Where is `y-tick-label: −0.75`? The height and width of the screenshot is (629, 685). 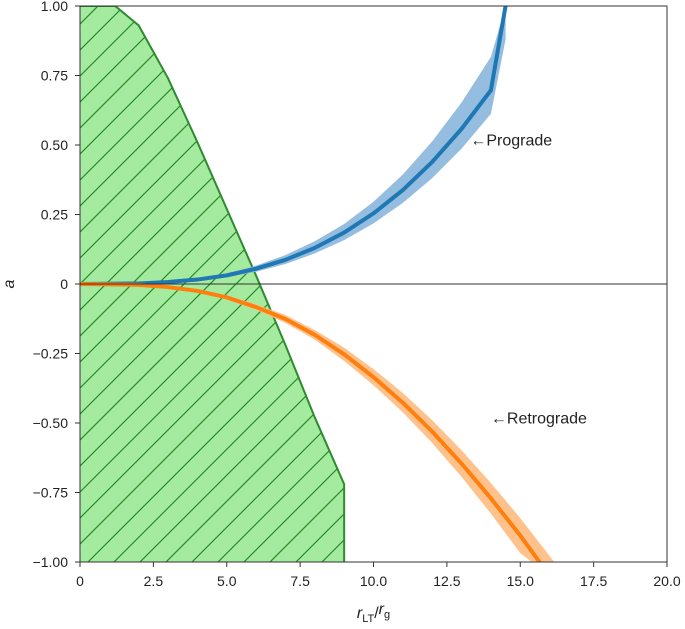 y-tick-label: −0.75 is located at coordinates (51, 493).